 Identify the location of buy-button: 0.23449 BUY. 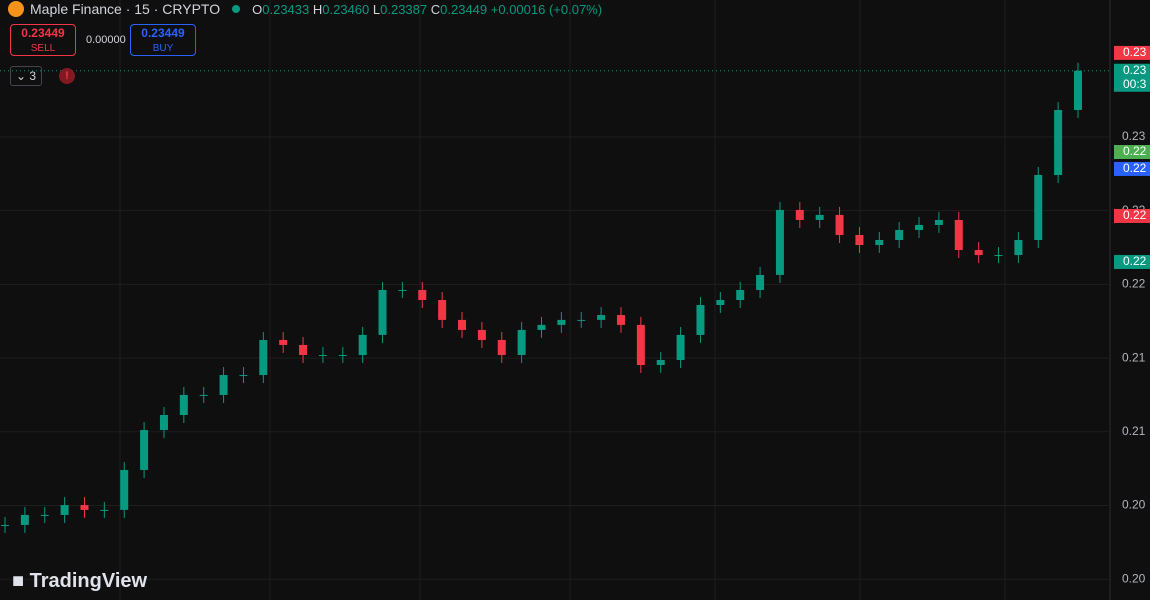
(163, 40).